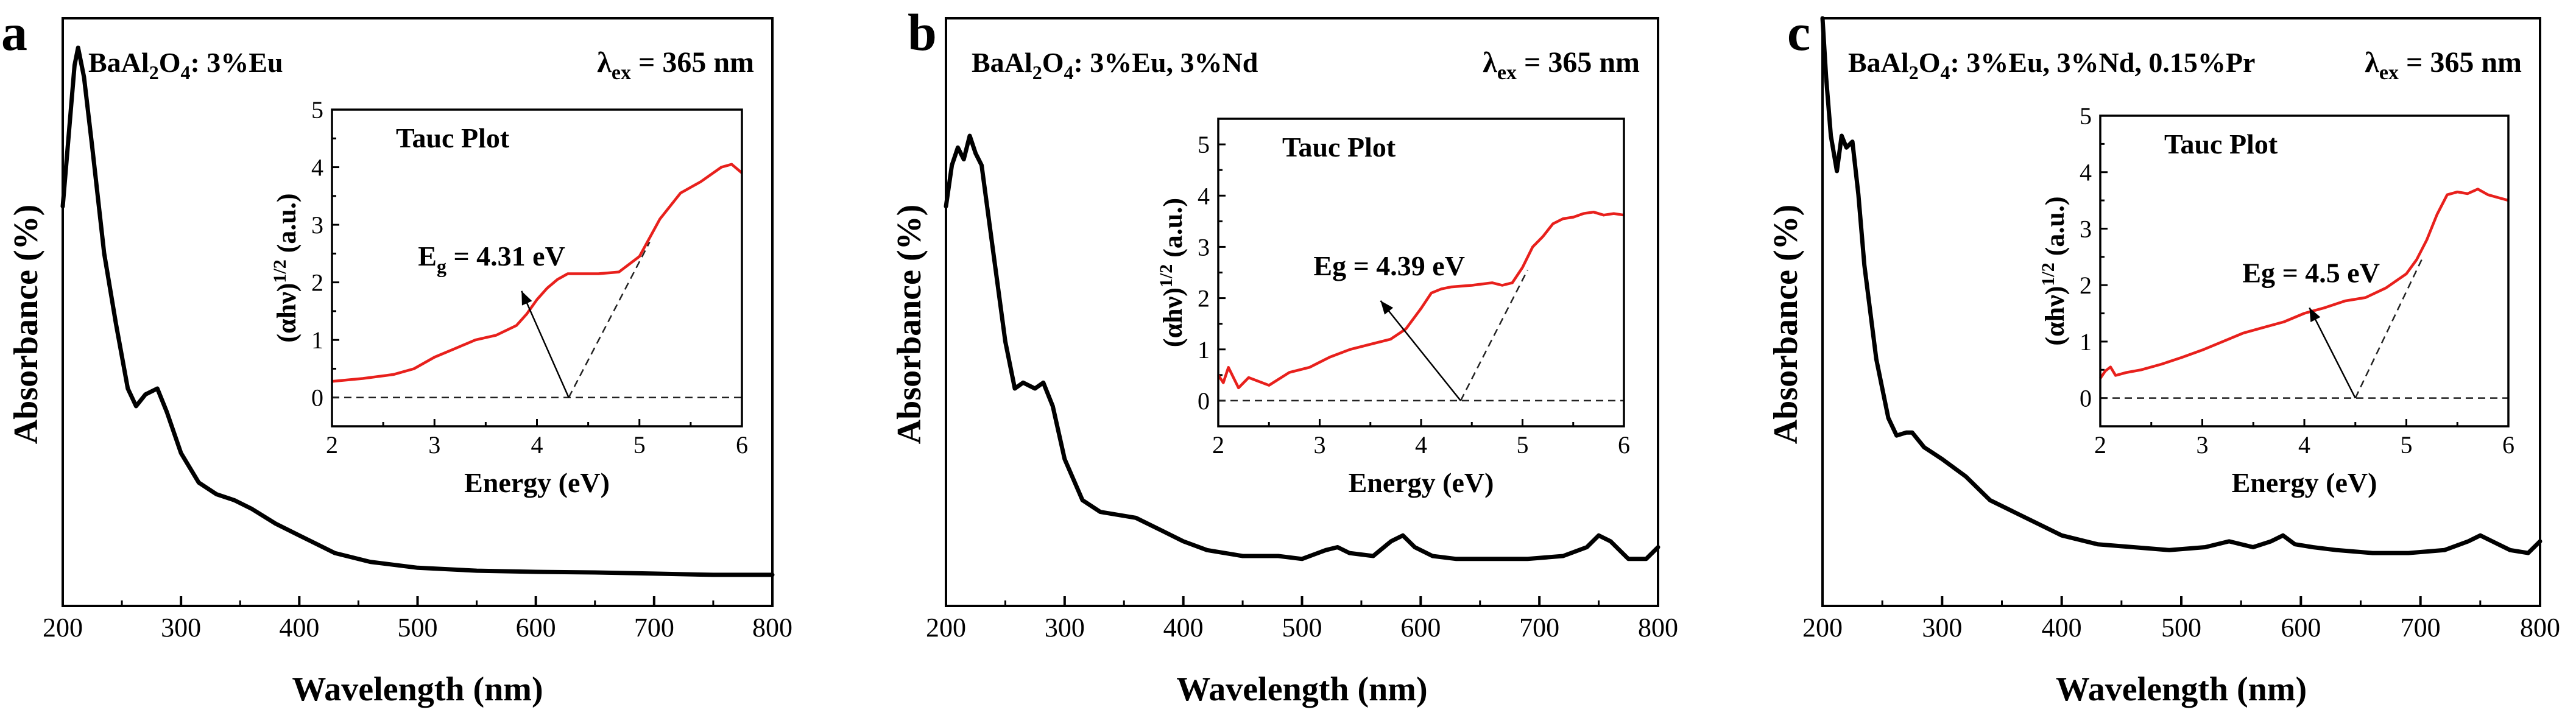 The width and height of the screenshot is (2576, 718). I want to click on x-tick-label: 600, so click(2301, 628).